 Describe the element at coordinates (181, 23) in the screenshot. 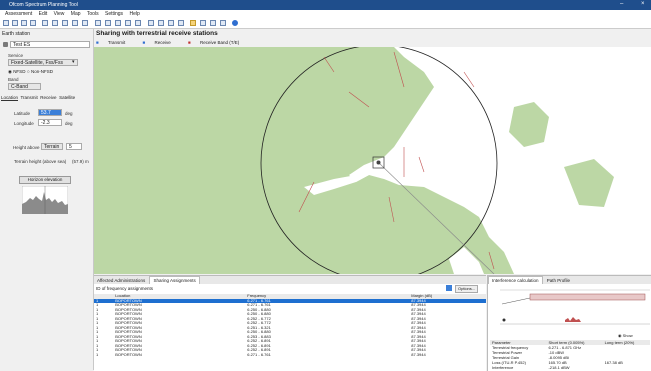

I see `chart-icon` at that location.